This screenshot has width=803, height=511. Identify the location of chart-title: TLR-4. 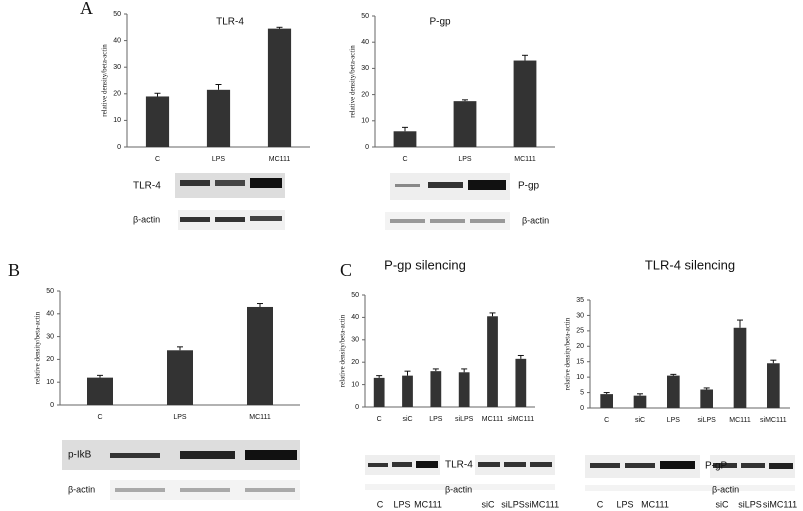
(230, 22).